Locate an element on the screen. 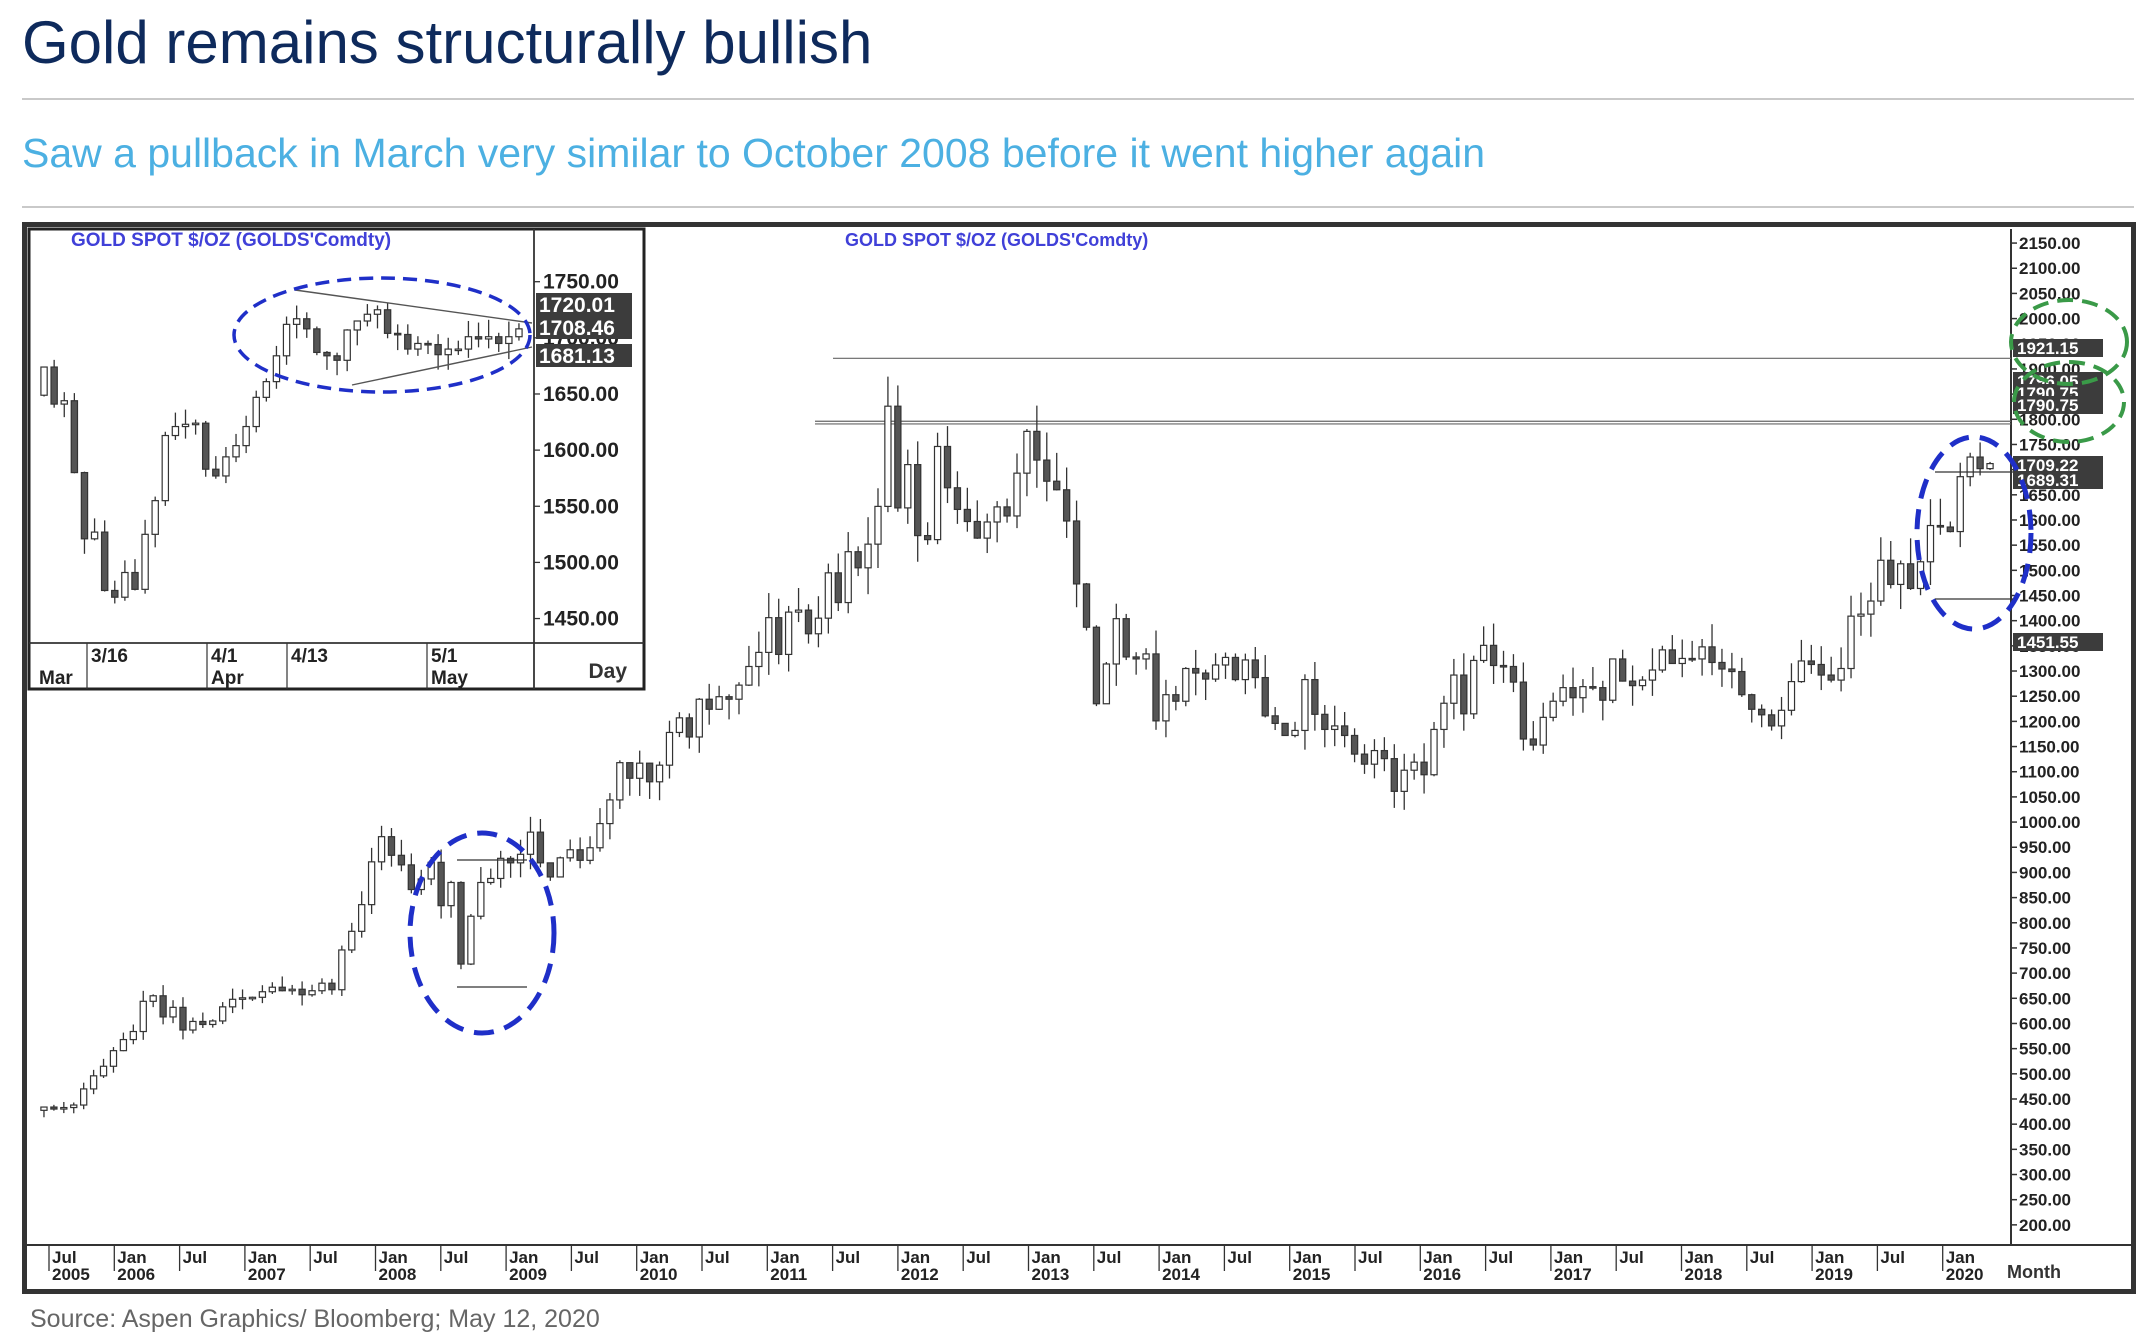 The width and height of the screenshot is (2146, 1336). inset-price-label-box is located at coordinates (584, 327).